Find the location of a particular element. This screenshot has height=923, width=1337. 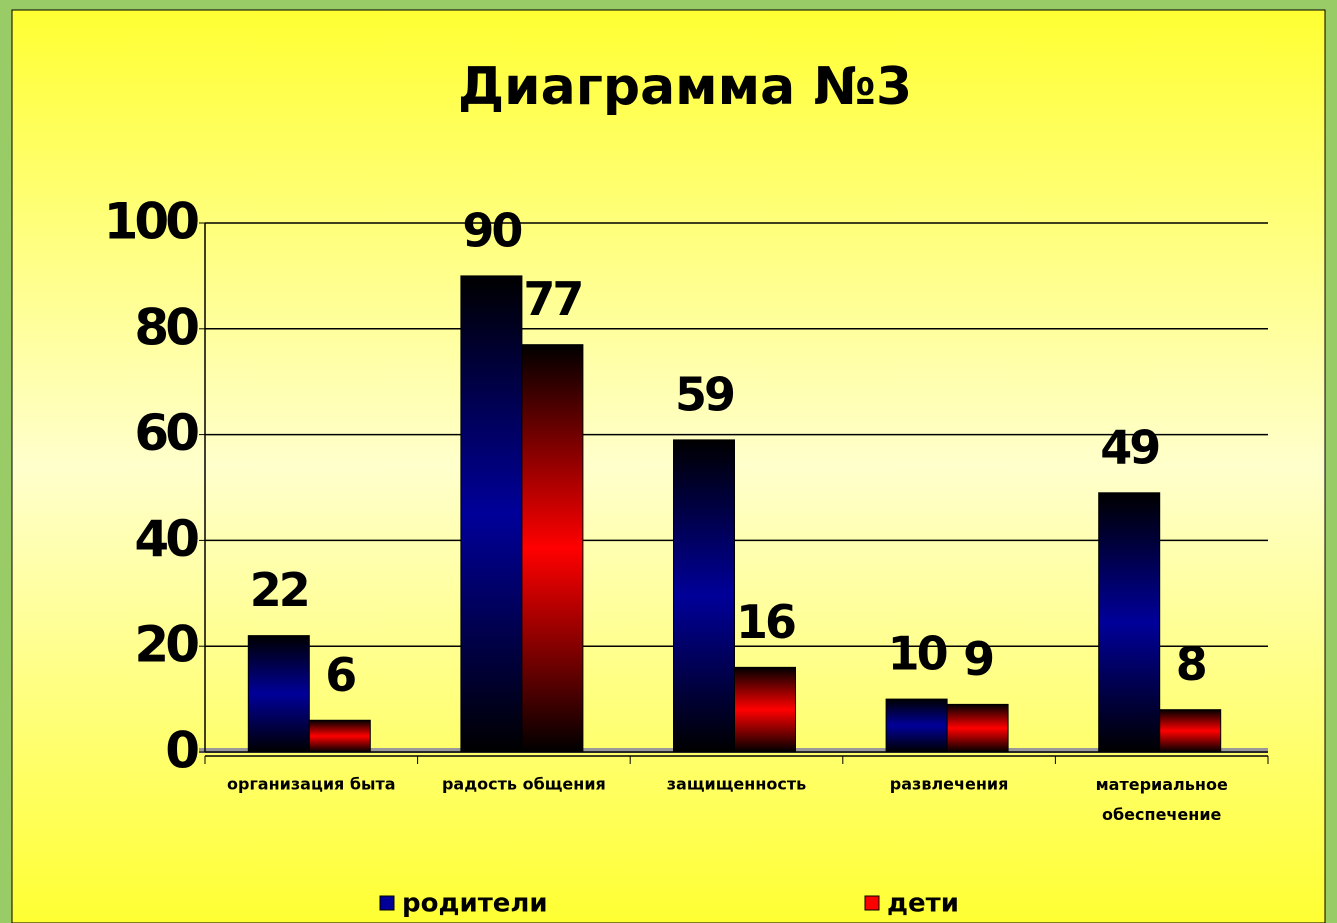

y-tick-label: 0 is located at coordinates (181, 751).